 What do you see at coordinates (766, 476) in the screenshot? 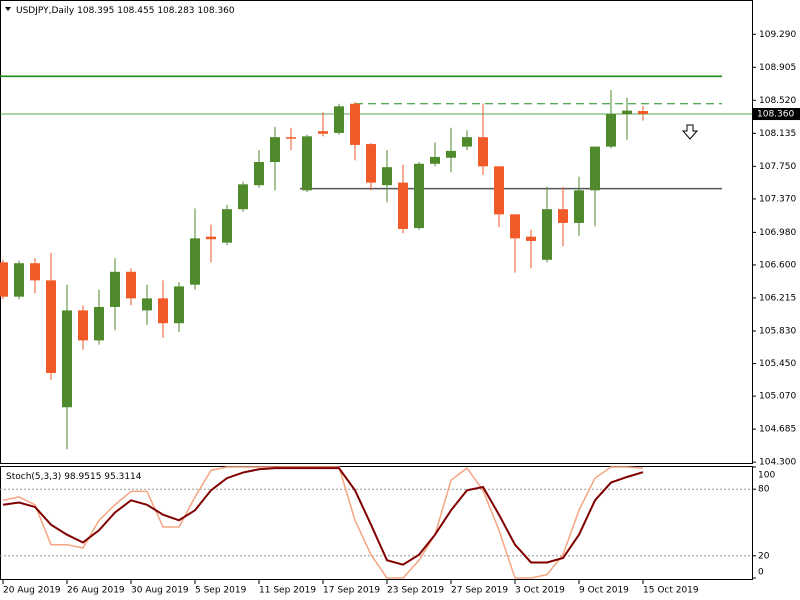
I see `y-tick-label: 100` at bounding box center [766, 476].